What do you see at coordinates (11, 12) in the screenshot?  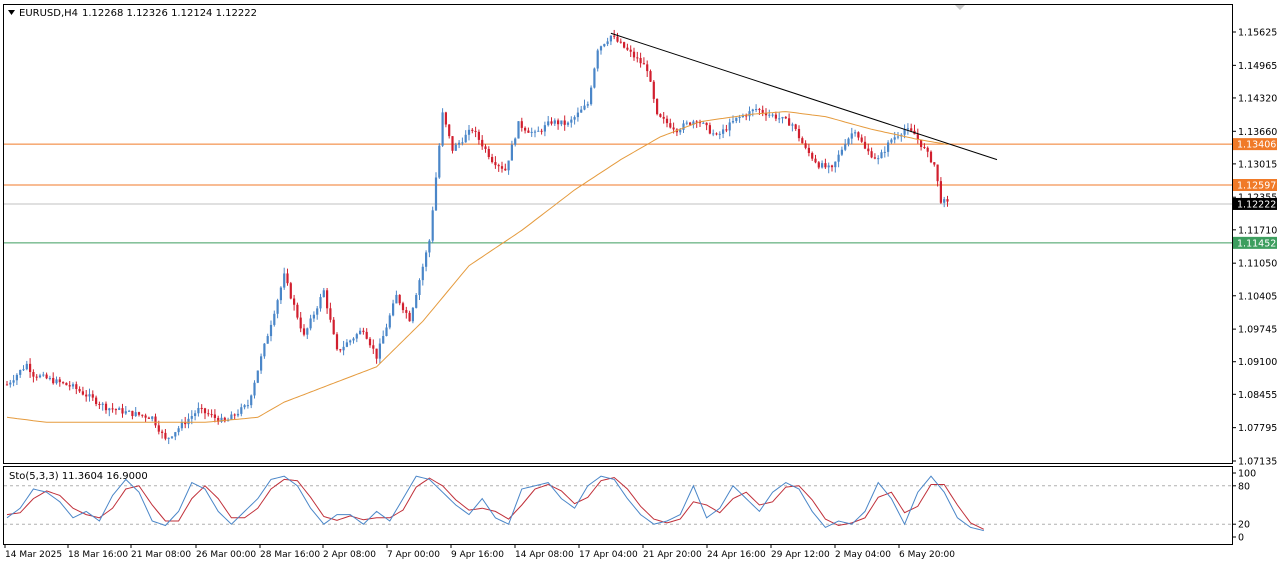 I see `triangle-down-icon` at bounding box center [11, 12].